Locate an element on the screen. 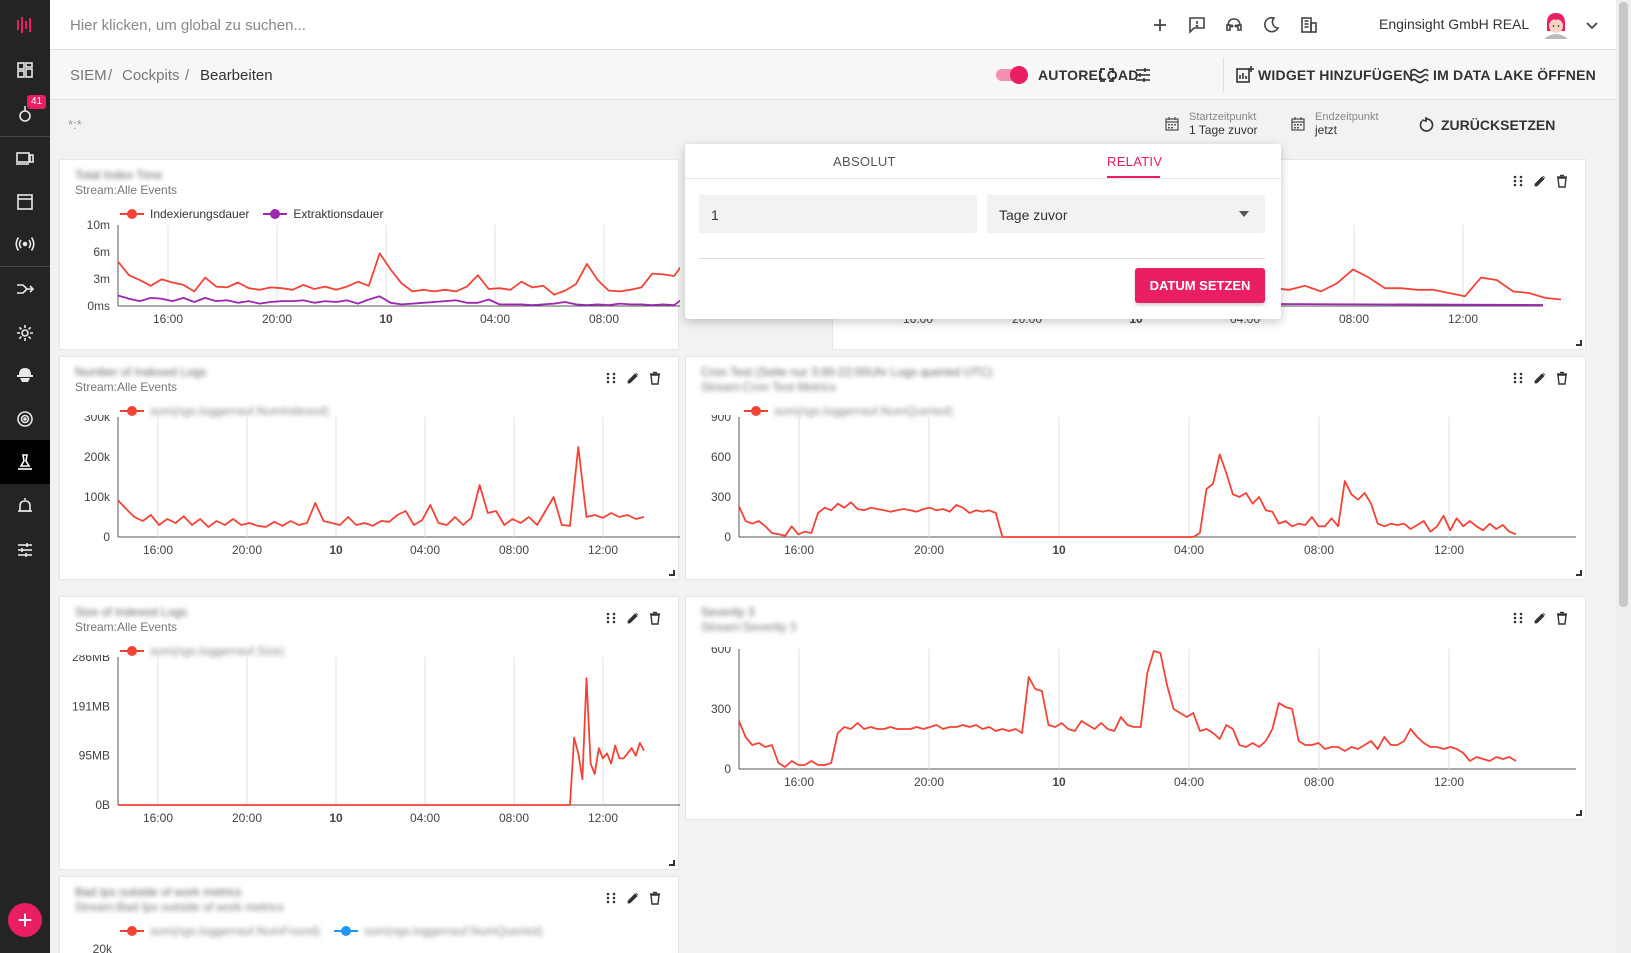 This screenshot has width=1631, height=953. widget-subtitle: Stream:Cron Test Metrics is located at coordinates (769, 387).